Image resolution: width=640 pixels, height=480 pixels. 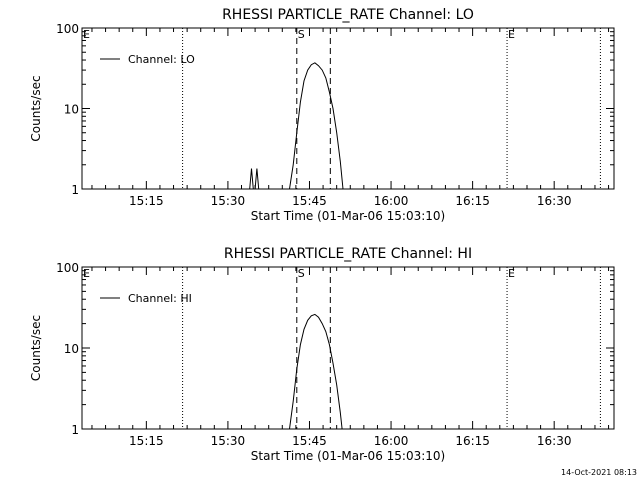 I want to click on timestamp-label: 14-Oct-2021 08:13, so click(x=599, y=472).